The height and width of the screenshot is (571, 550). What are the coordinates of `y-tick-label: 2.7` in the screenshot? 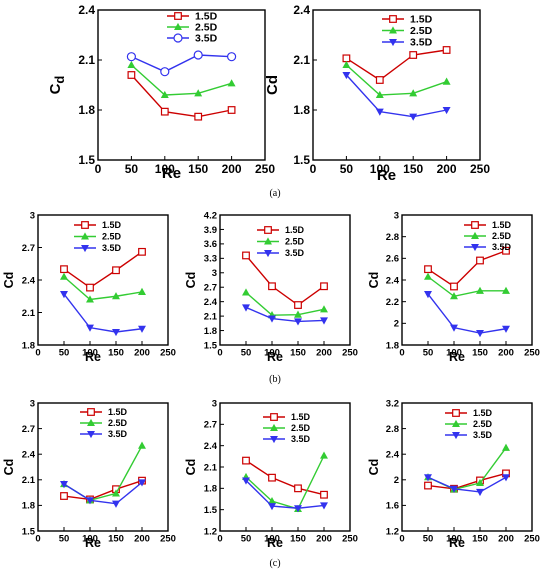 It's located at (28, 248).